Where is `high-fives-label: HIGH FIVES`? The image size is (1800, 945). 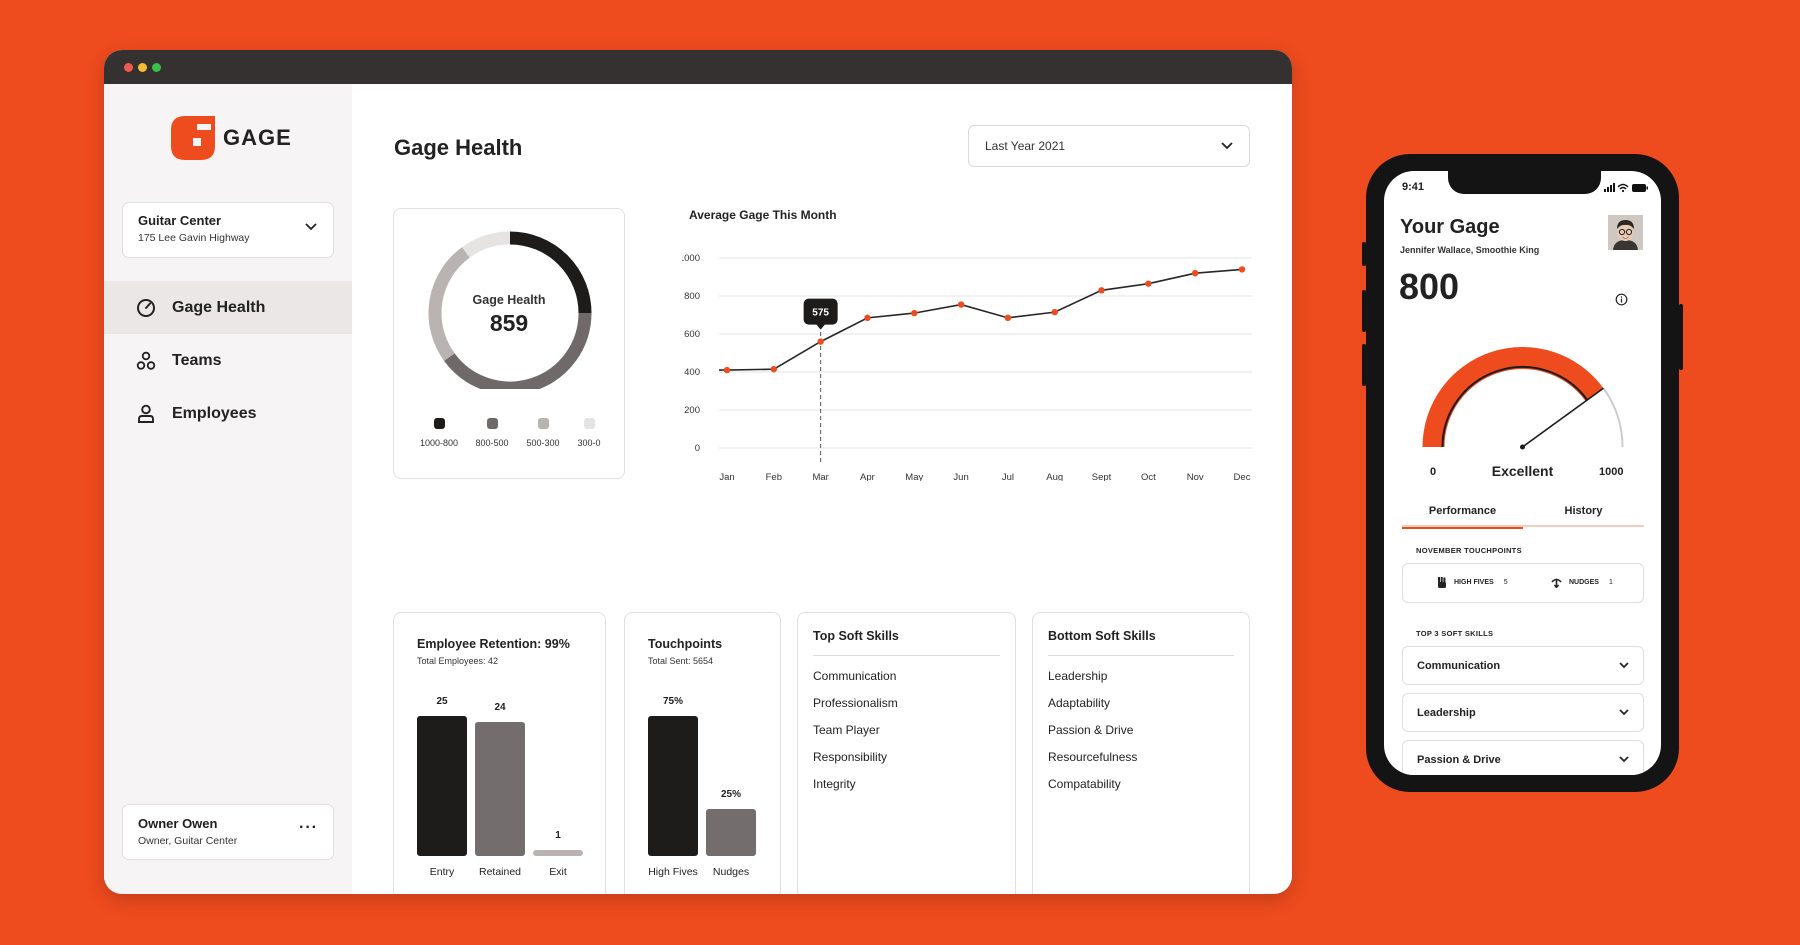
high-fives-label: HIGH FIVES is located at coordinates (1474, 582).